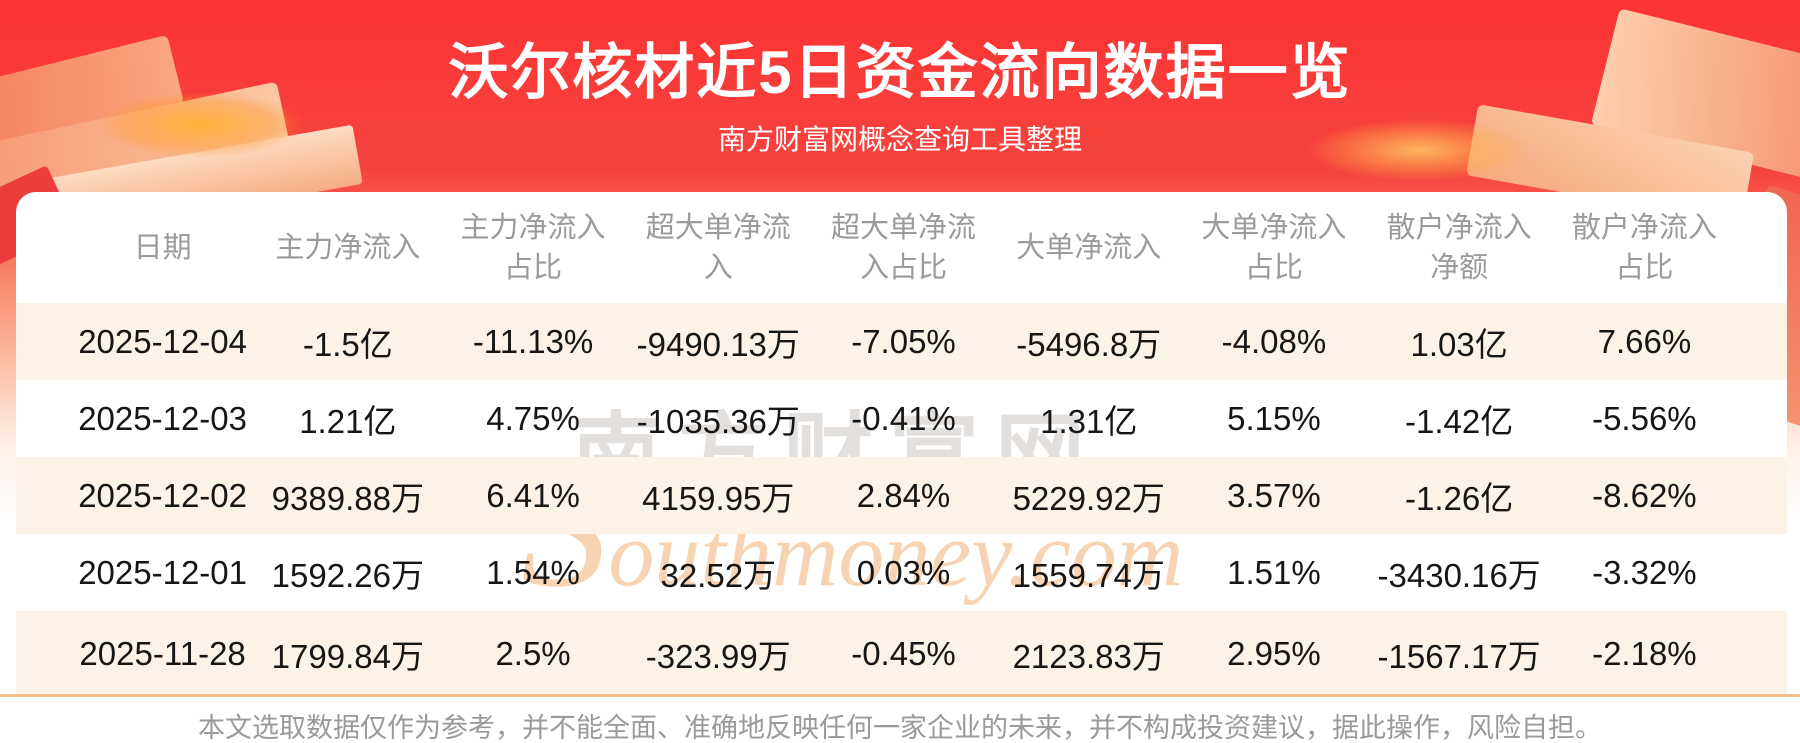 The width and height of the screenshot is (1800, 743). Describe the element at coordinates (347, 344) in the screenshot. I see `cell-main-net-inflow: -1.5亿` at that location.